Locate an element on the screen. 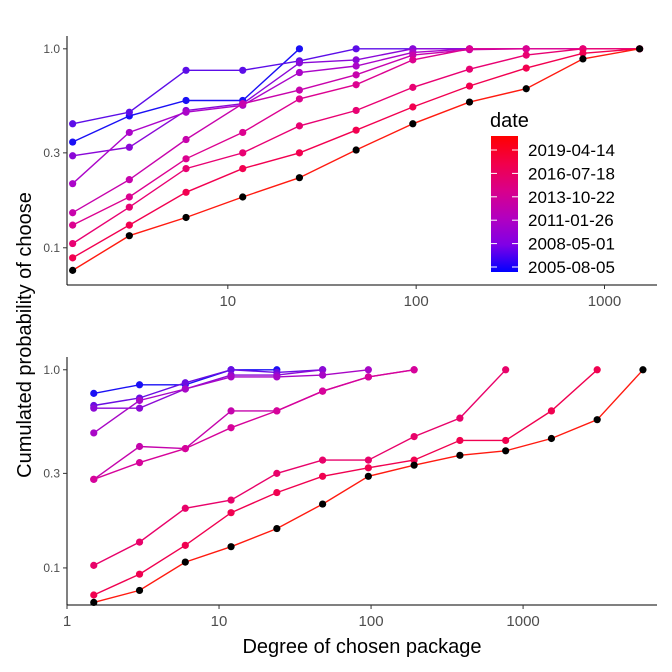 The height and width of the screenshot is (672, 672). x-axis-title: Degree of chosen package is located at coordinates (361, 647).